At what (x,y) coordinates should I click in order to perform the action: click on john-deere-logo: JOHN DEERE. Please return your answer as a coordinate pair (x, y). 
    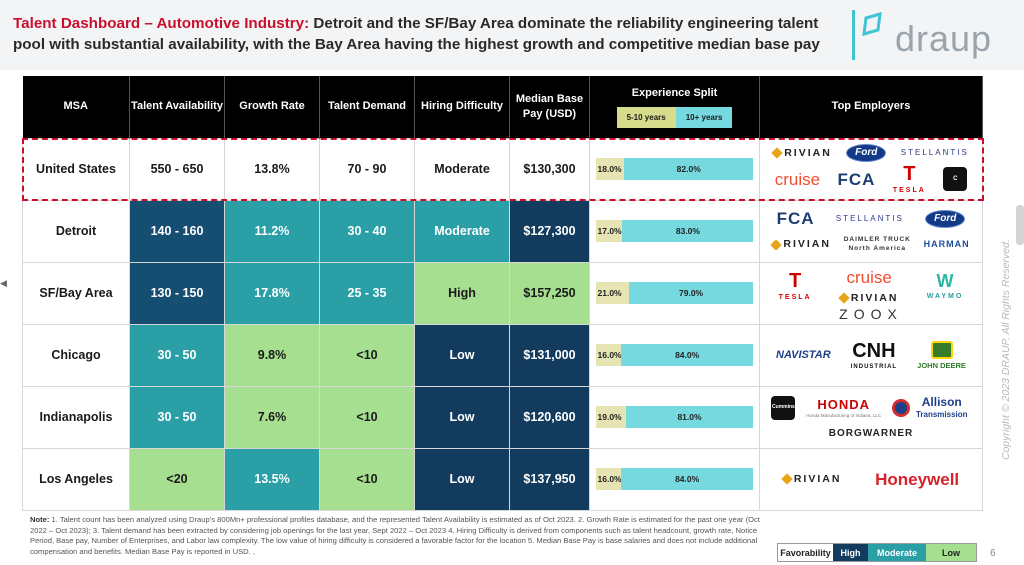
    Looking at the image, I should click on (941, 355).